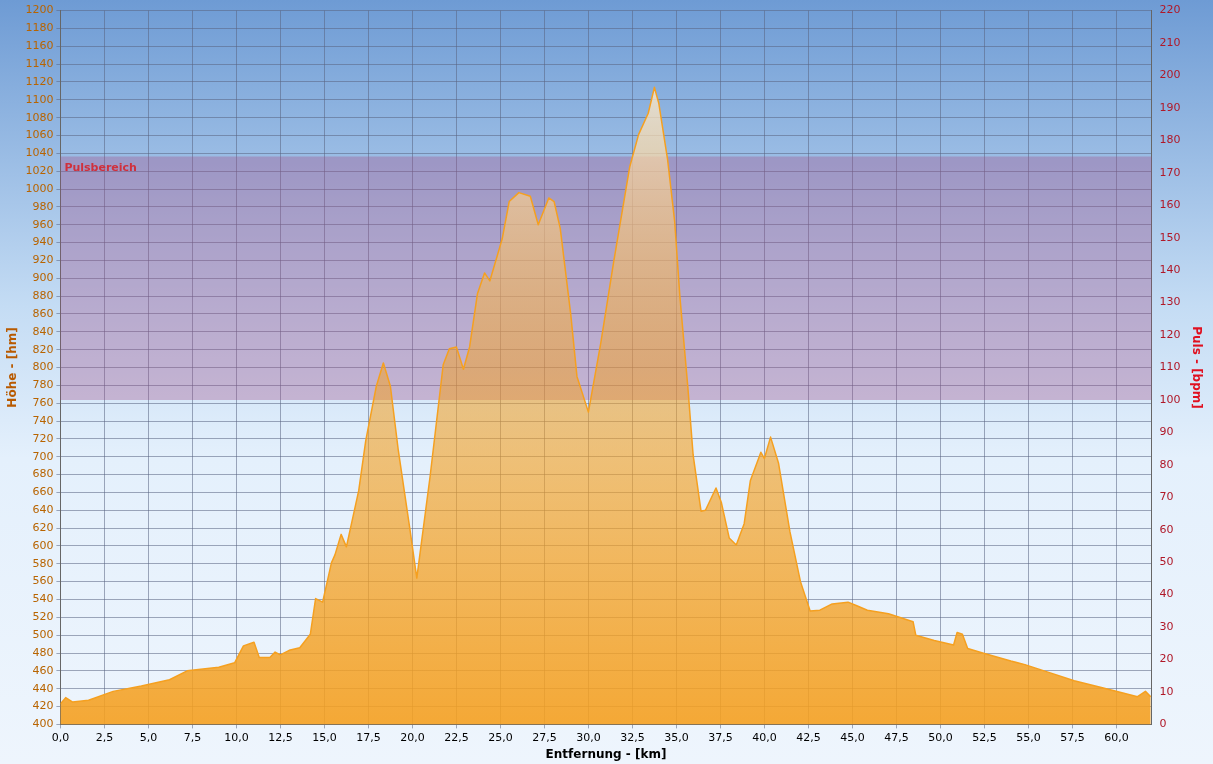 This screenshot has height=764, width=1213. Describe the element at coordinates (39, 81) in the screenshot. I see `y-tick-label: 1120` at that location.